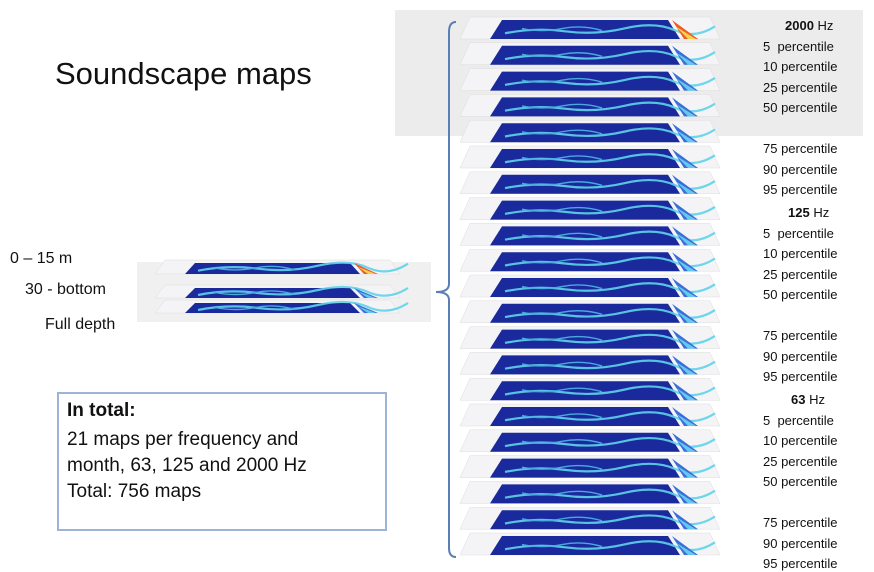  I want to click on frequency-value: 125, so click(799, 212).